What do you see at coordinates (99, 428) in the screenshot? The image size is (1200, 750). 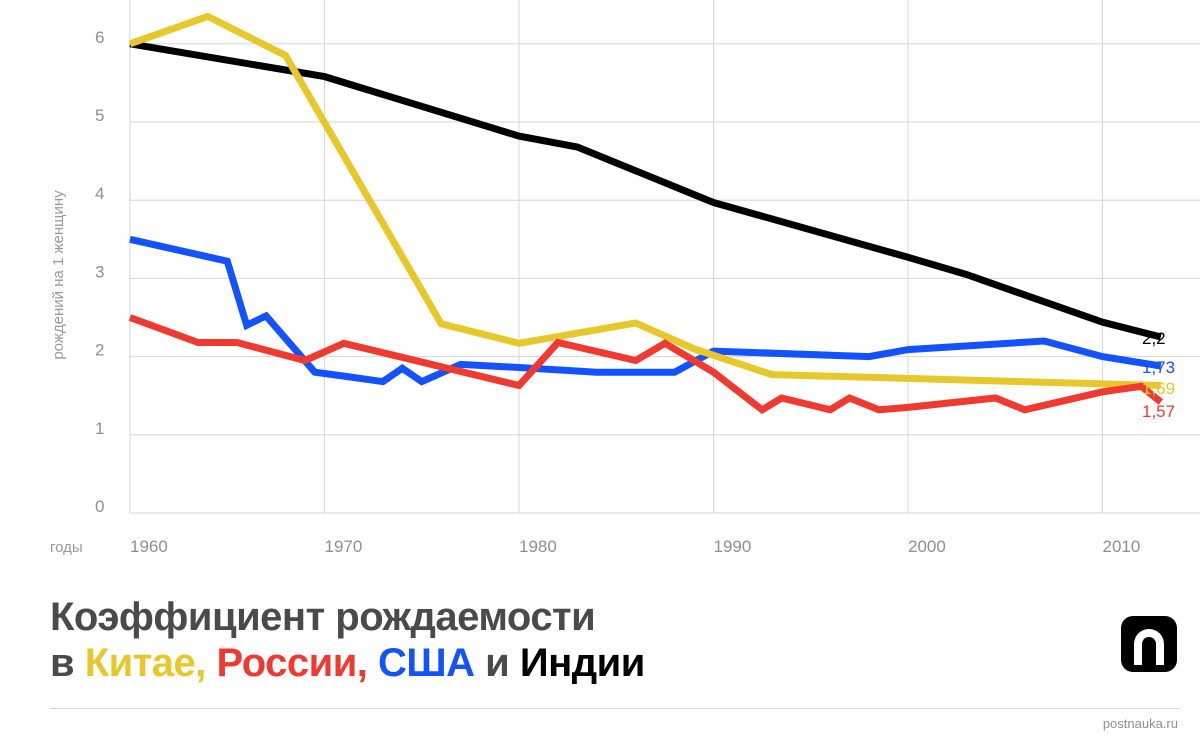 I see `y-tick-label-1: 1` at bounding box center [99, 428].